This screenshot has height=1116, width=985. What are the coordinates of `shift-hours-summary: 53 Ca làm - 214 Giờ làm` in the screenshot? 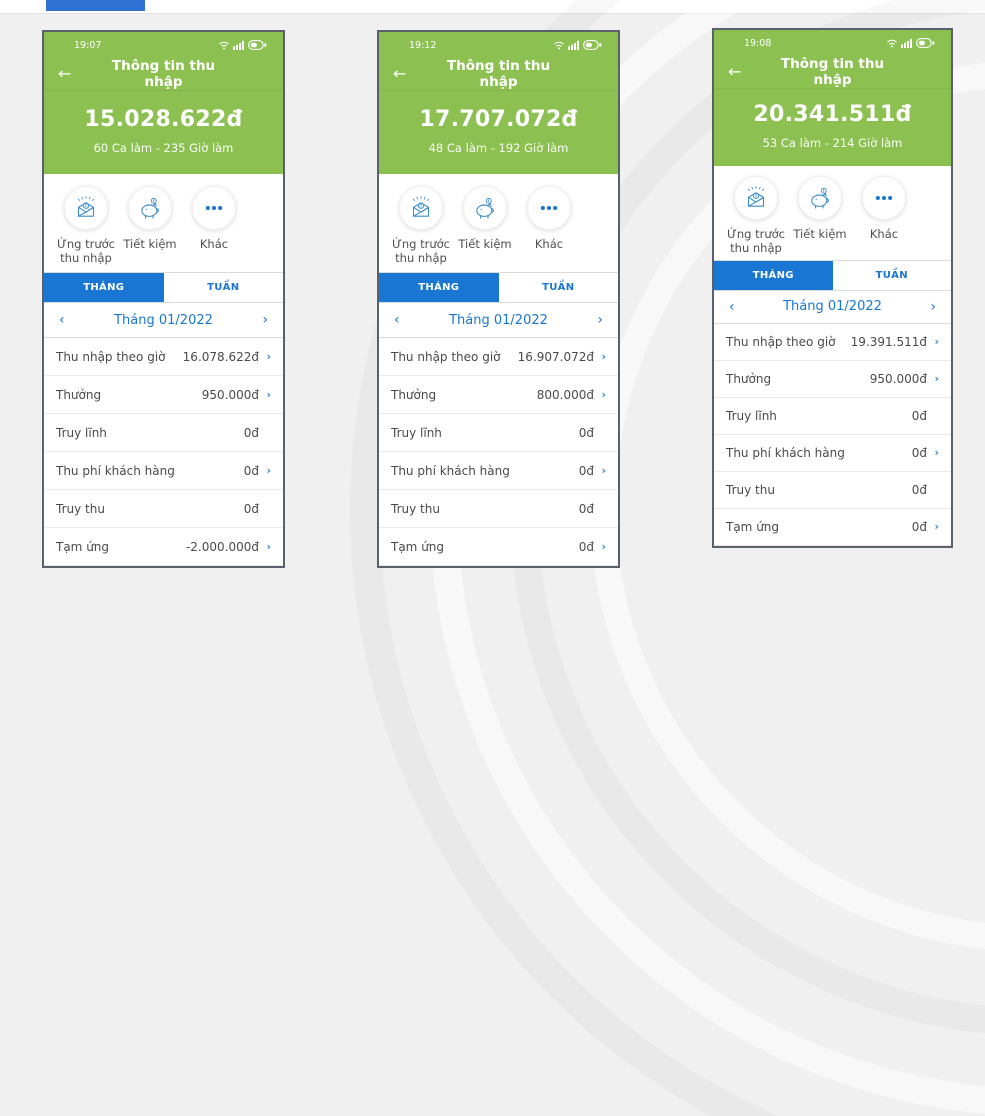 It's located at (832, 143).